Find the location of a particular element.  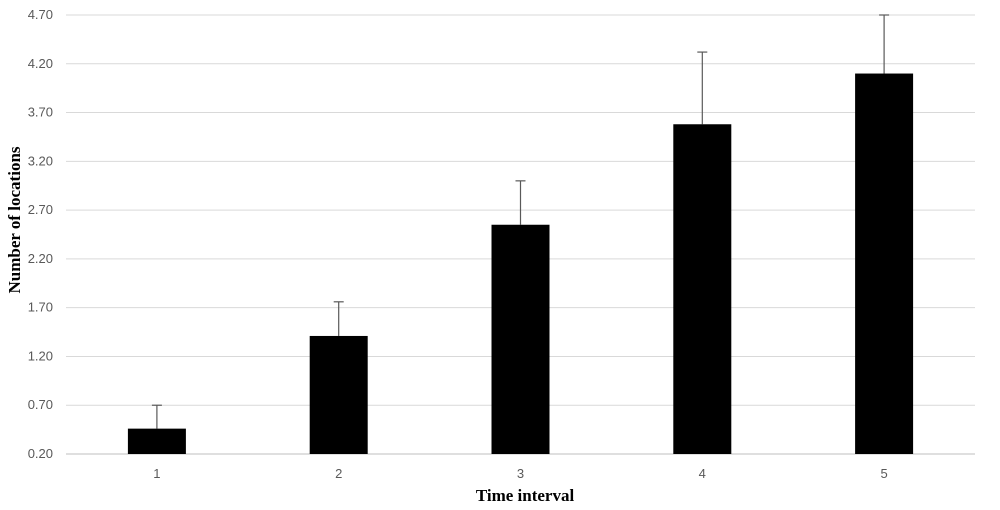

y-tick-label: 3.70 is located at coordinates (40, 112).